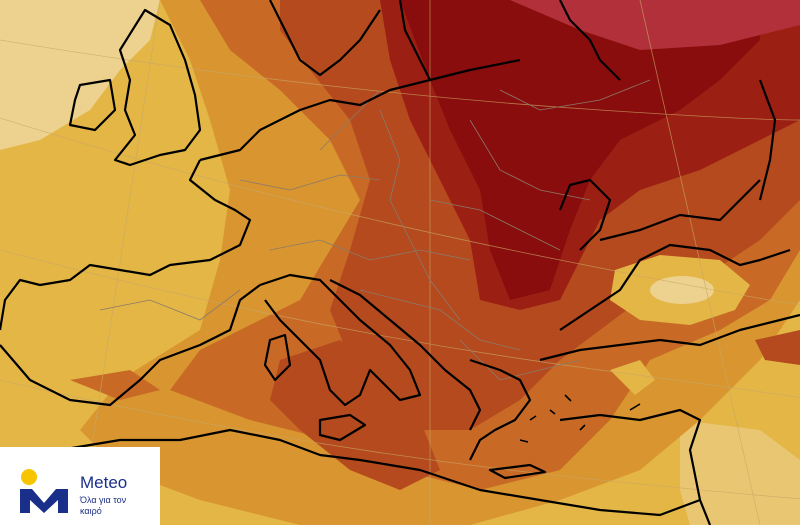  What do you see at coordinates (740, 472) in the screenshot?
I see `zone-pale-se` at bounding box center [740, 472].